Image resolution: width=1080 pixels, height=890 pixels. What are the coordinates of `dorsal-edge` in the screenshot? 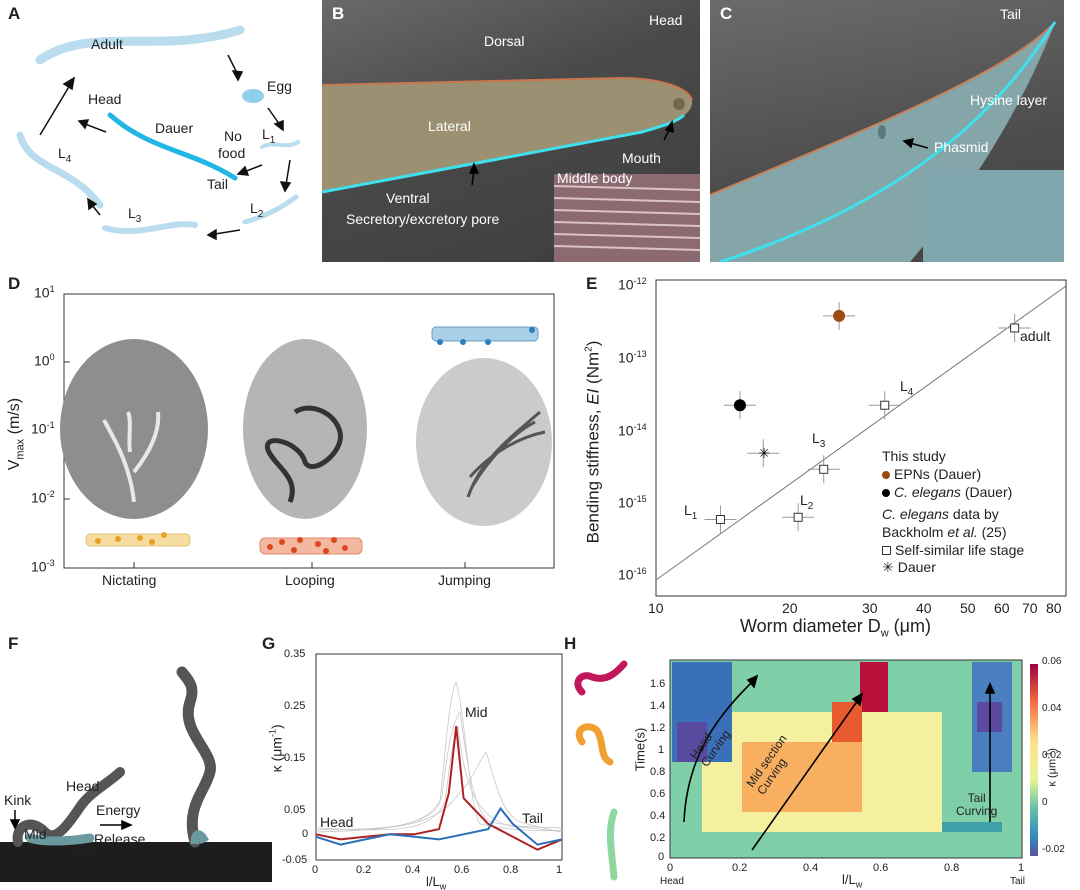 It's located at (507, 88).